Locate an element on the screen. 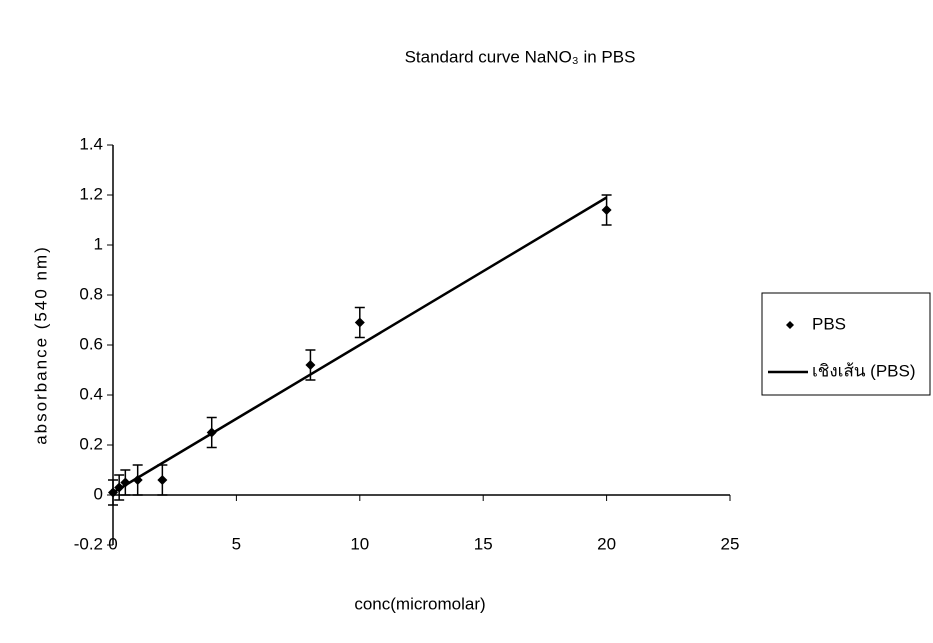  x-tick-label: 25 is located at coordinates (730, 543).